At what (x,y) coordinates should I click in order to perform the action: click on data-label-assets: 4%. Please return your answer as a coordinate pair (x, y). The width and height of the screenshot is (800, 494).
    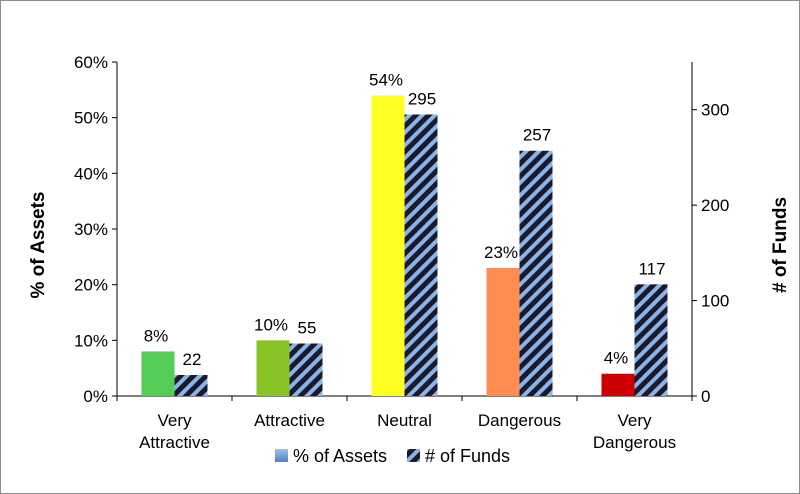
    Looking at the image, I should click on (616, 358).